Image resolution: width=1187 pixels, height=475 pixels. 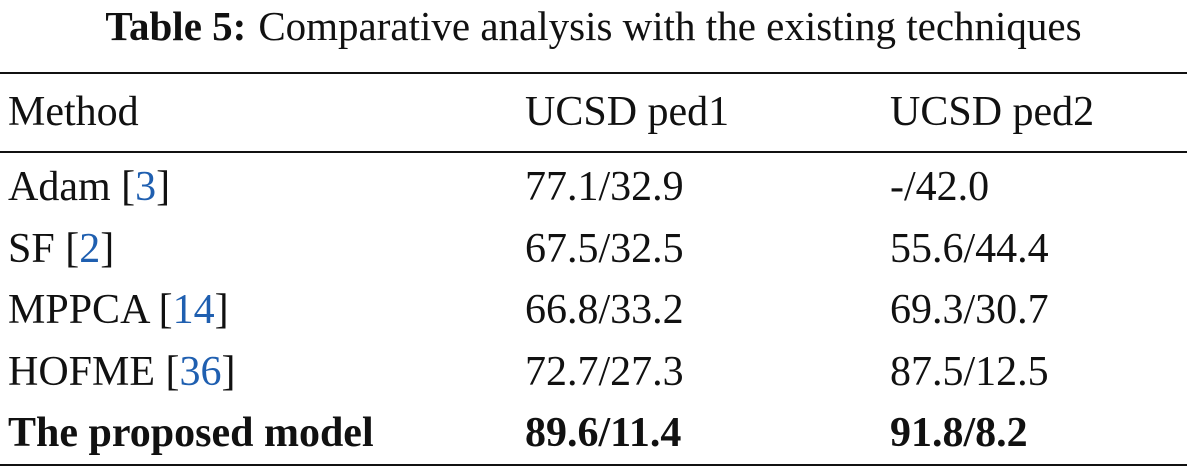 I want to click on caption-label: Table 5:, so click(x=176, y=26).